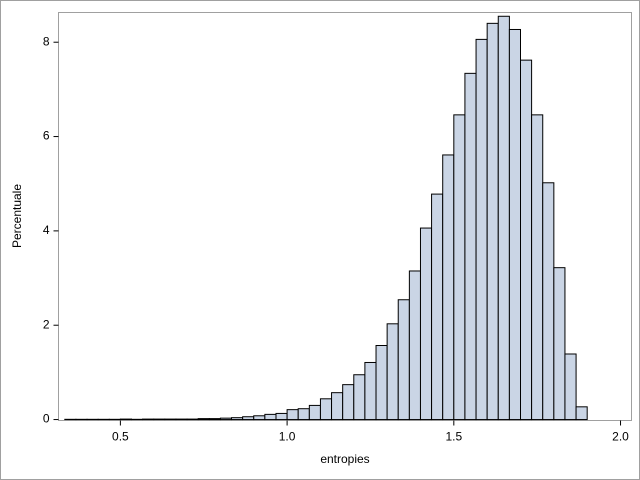 This screenshot has height=480, width=640. I want to click on y-tick-label: 0, so click(46, 419).